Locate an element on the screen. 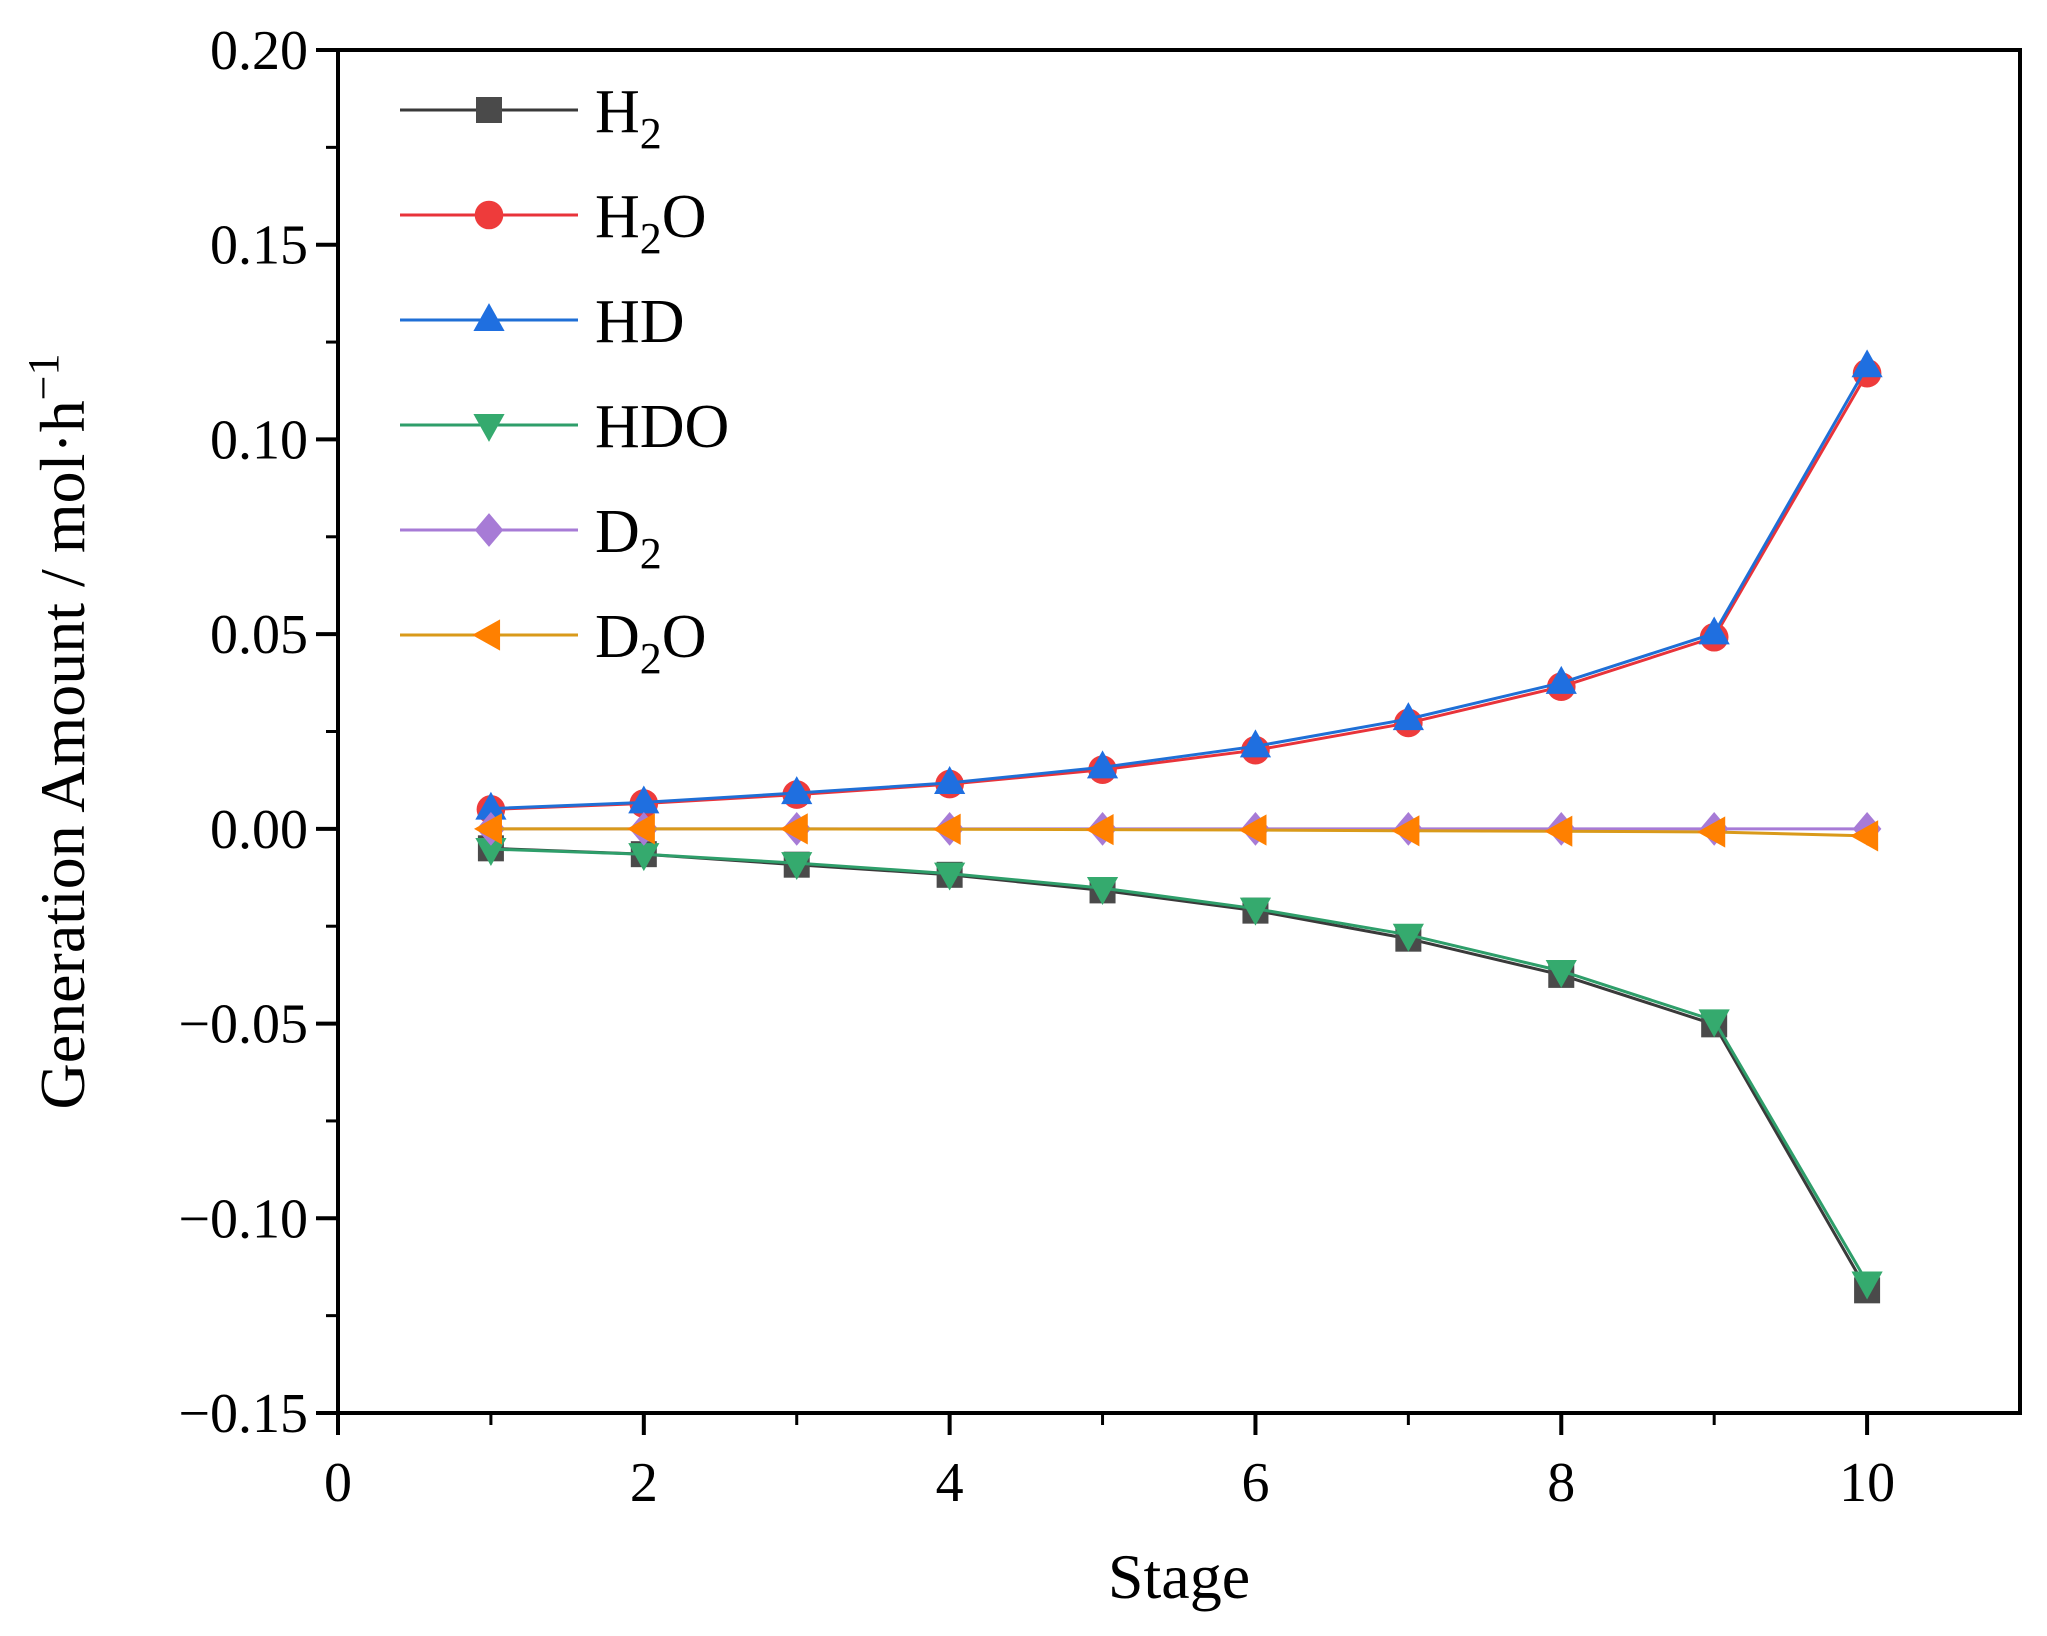  legend-label-D2: D2 is located at coordinates (628, 538).